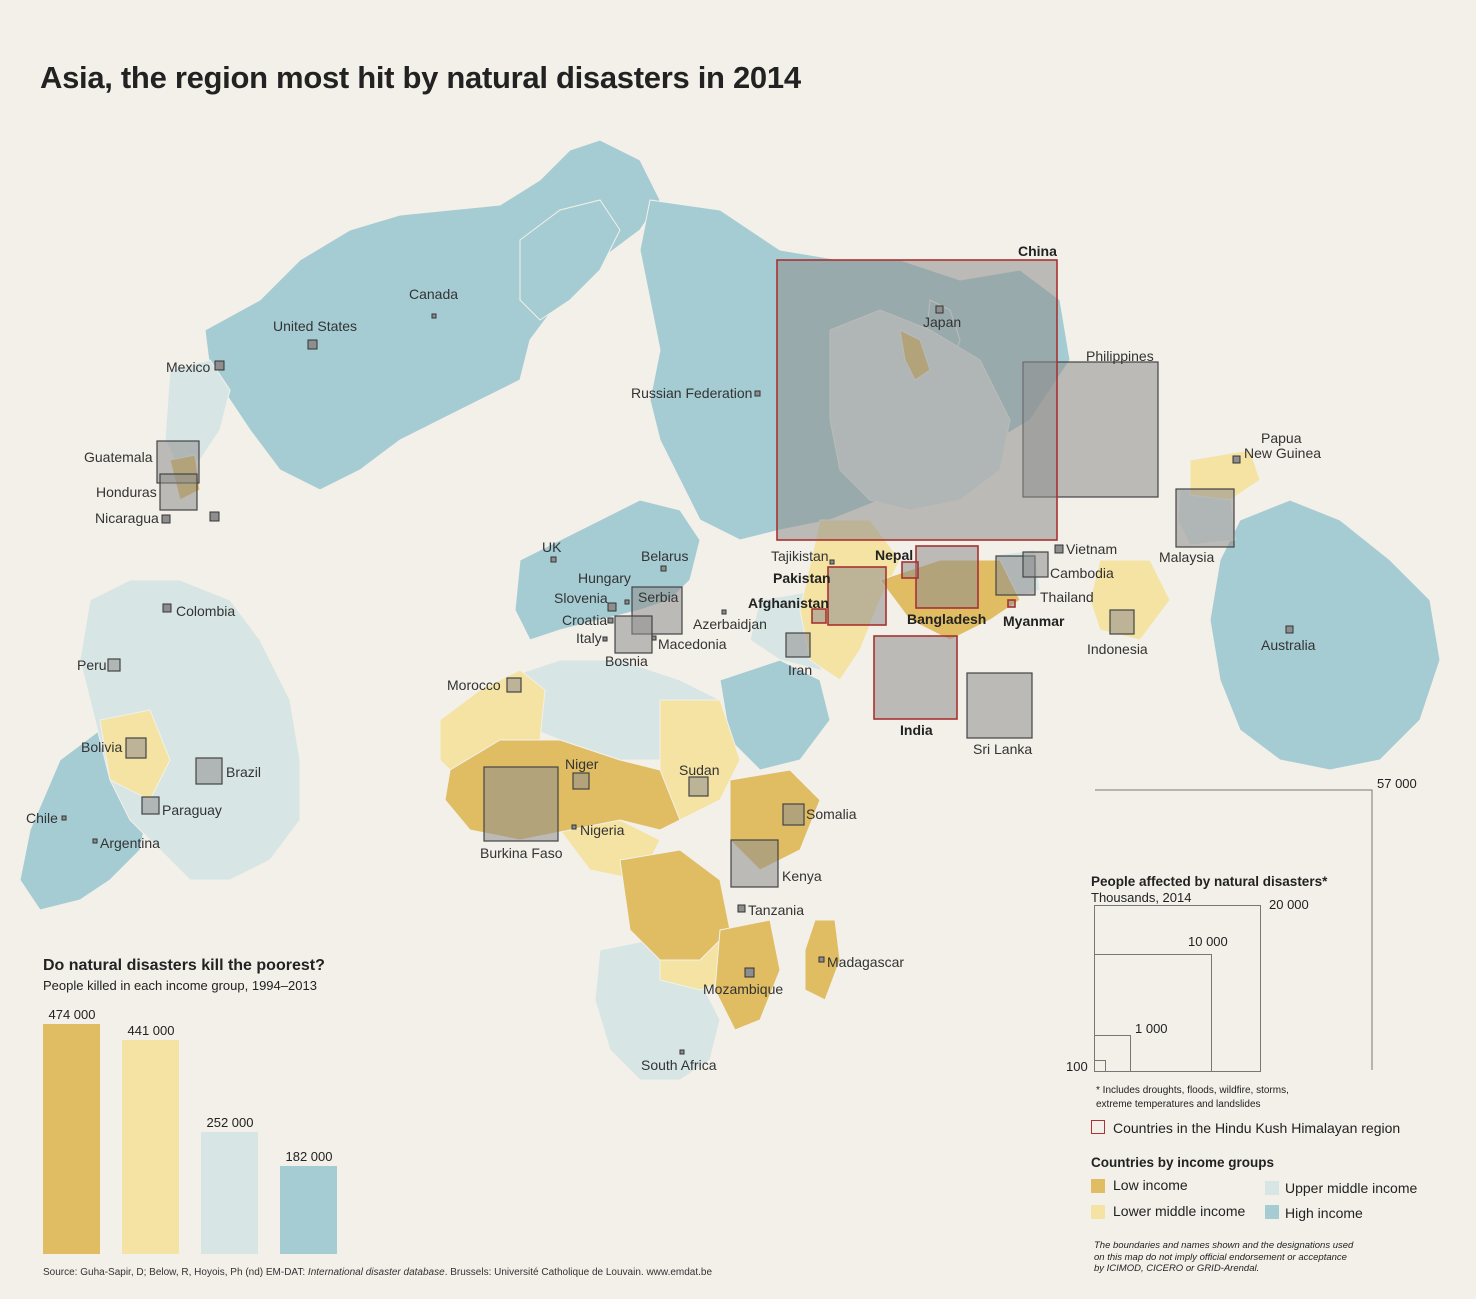 The width and height of the screenshot is (1476, 1299). I want to click on label-bosnia: Bosnia, so click(626, 661).